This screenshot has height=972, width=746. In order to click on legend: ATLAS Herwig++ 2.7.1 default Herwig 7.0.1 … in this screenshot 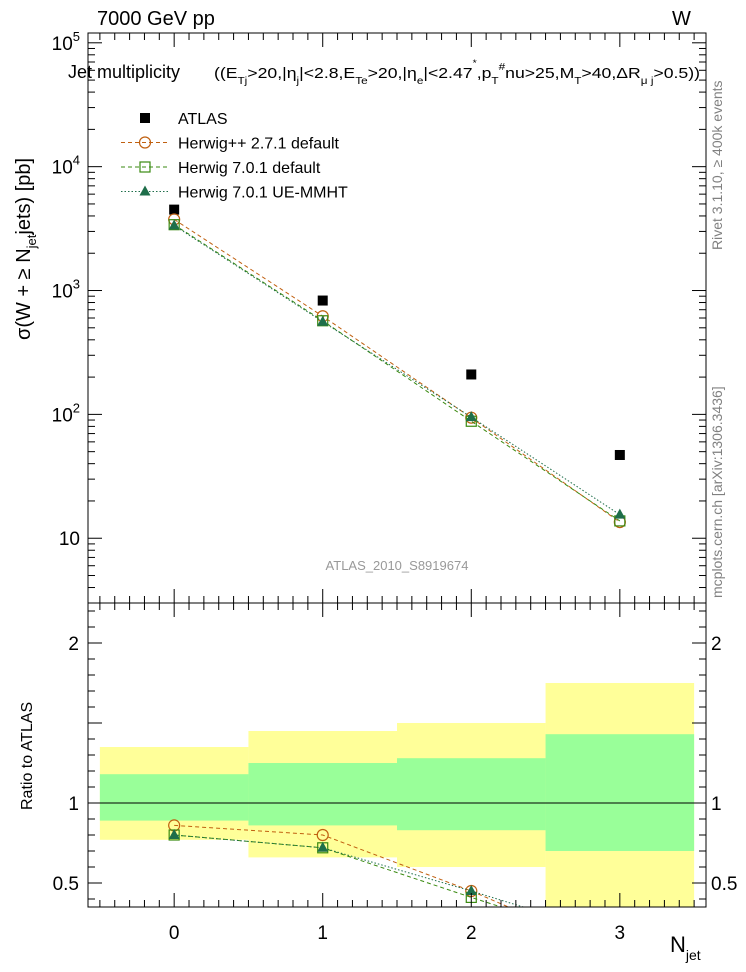, I will do `click(234, 156)`.